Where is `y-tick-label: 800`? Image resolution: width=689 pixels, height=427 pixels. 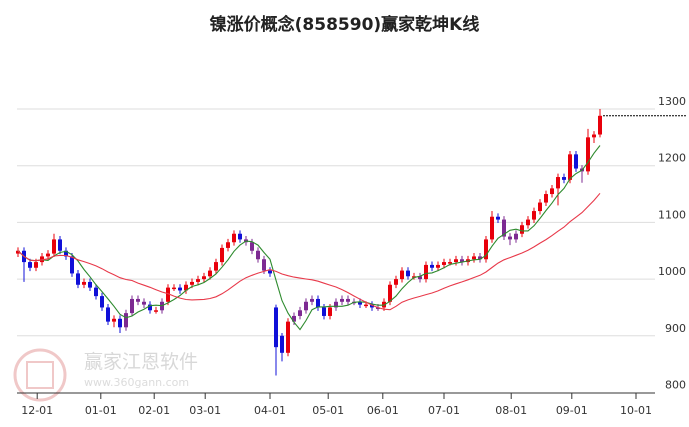 y-tick-label: 800 is located at coordinates (675, 385).